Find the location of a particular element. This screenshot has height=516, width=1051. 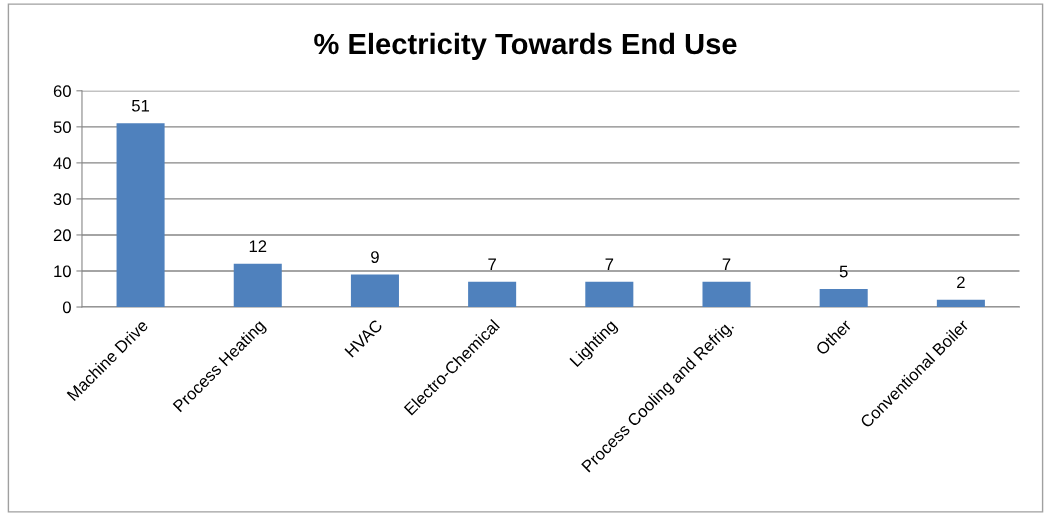

data-label: 12 is located at coordinates (258, 246).